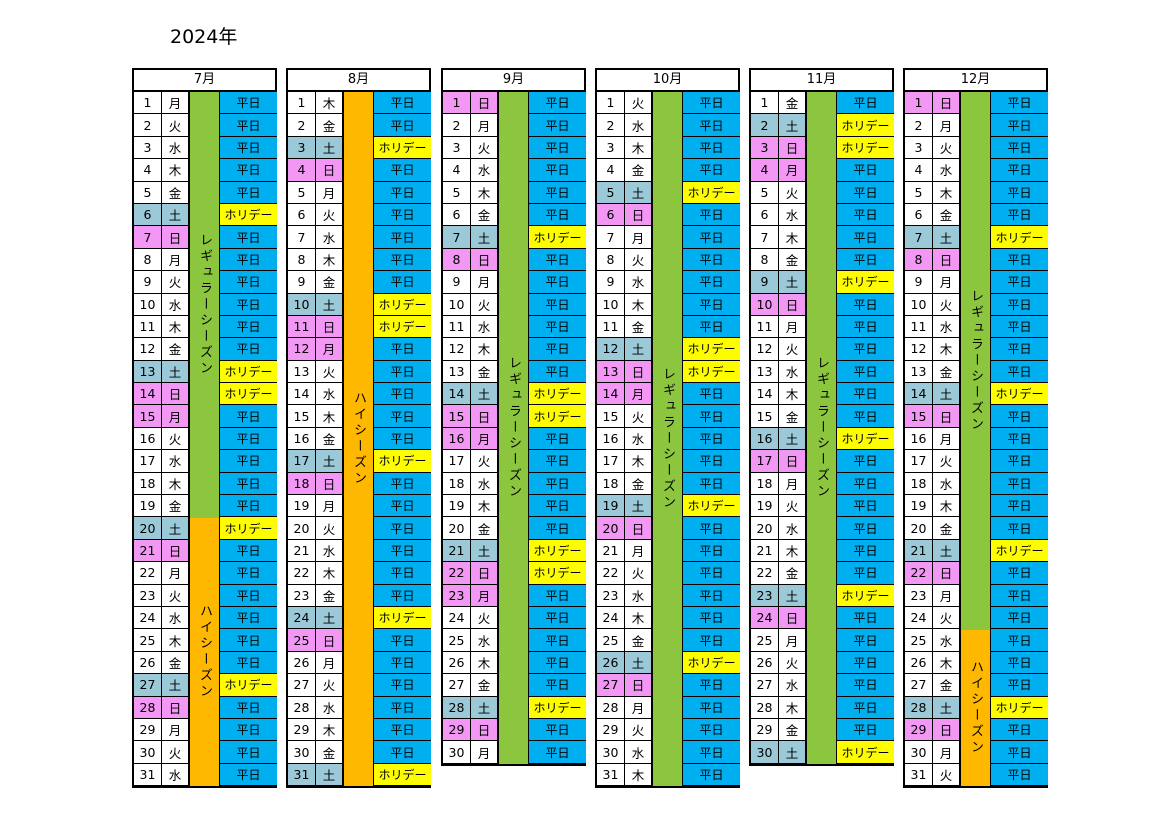  Describe the element at coordinates (765, 282) in the screenshot. I see `day-number: 9` at that location.